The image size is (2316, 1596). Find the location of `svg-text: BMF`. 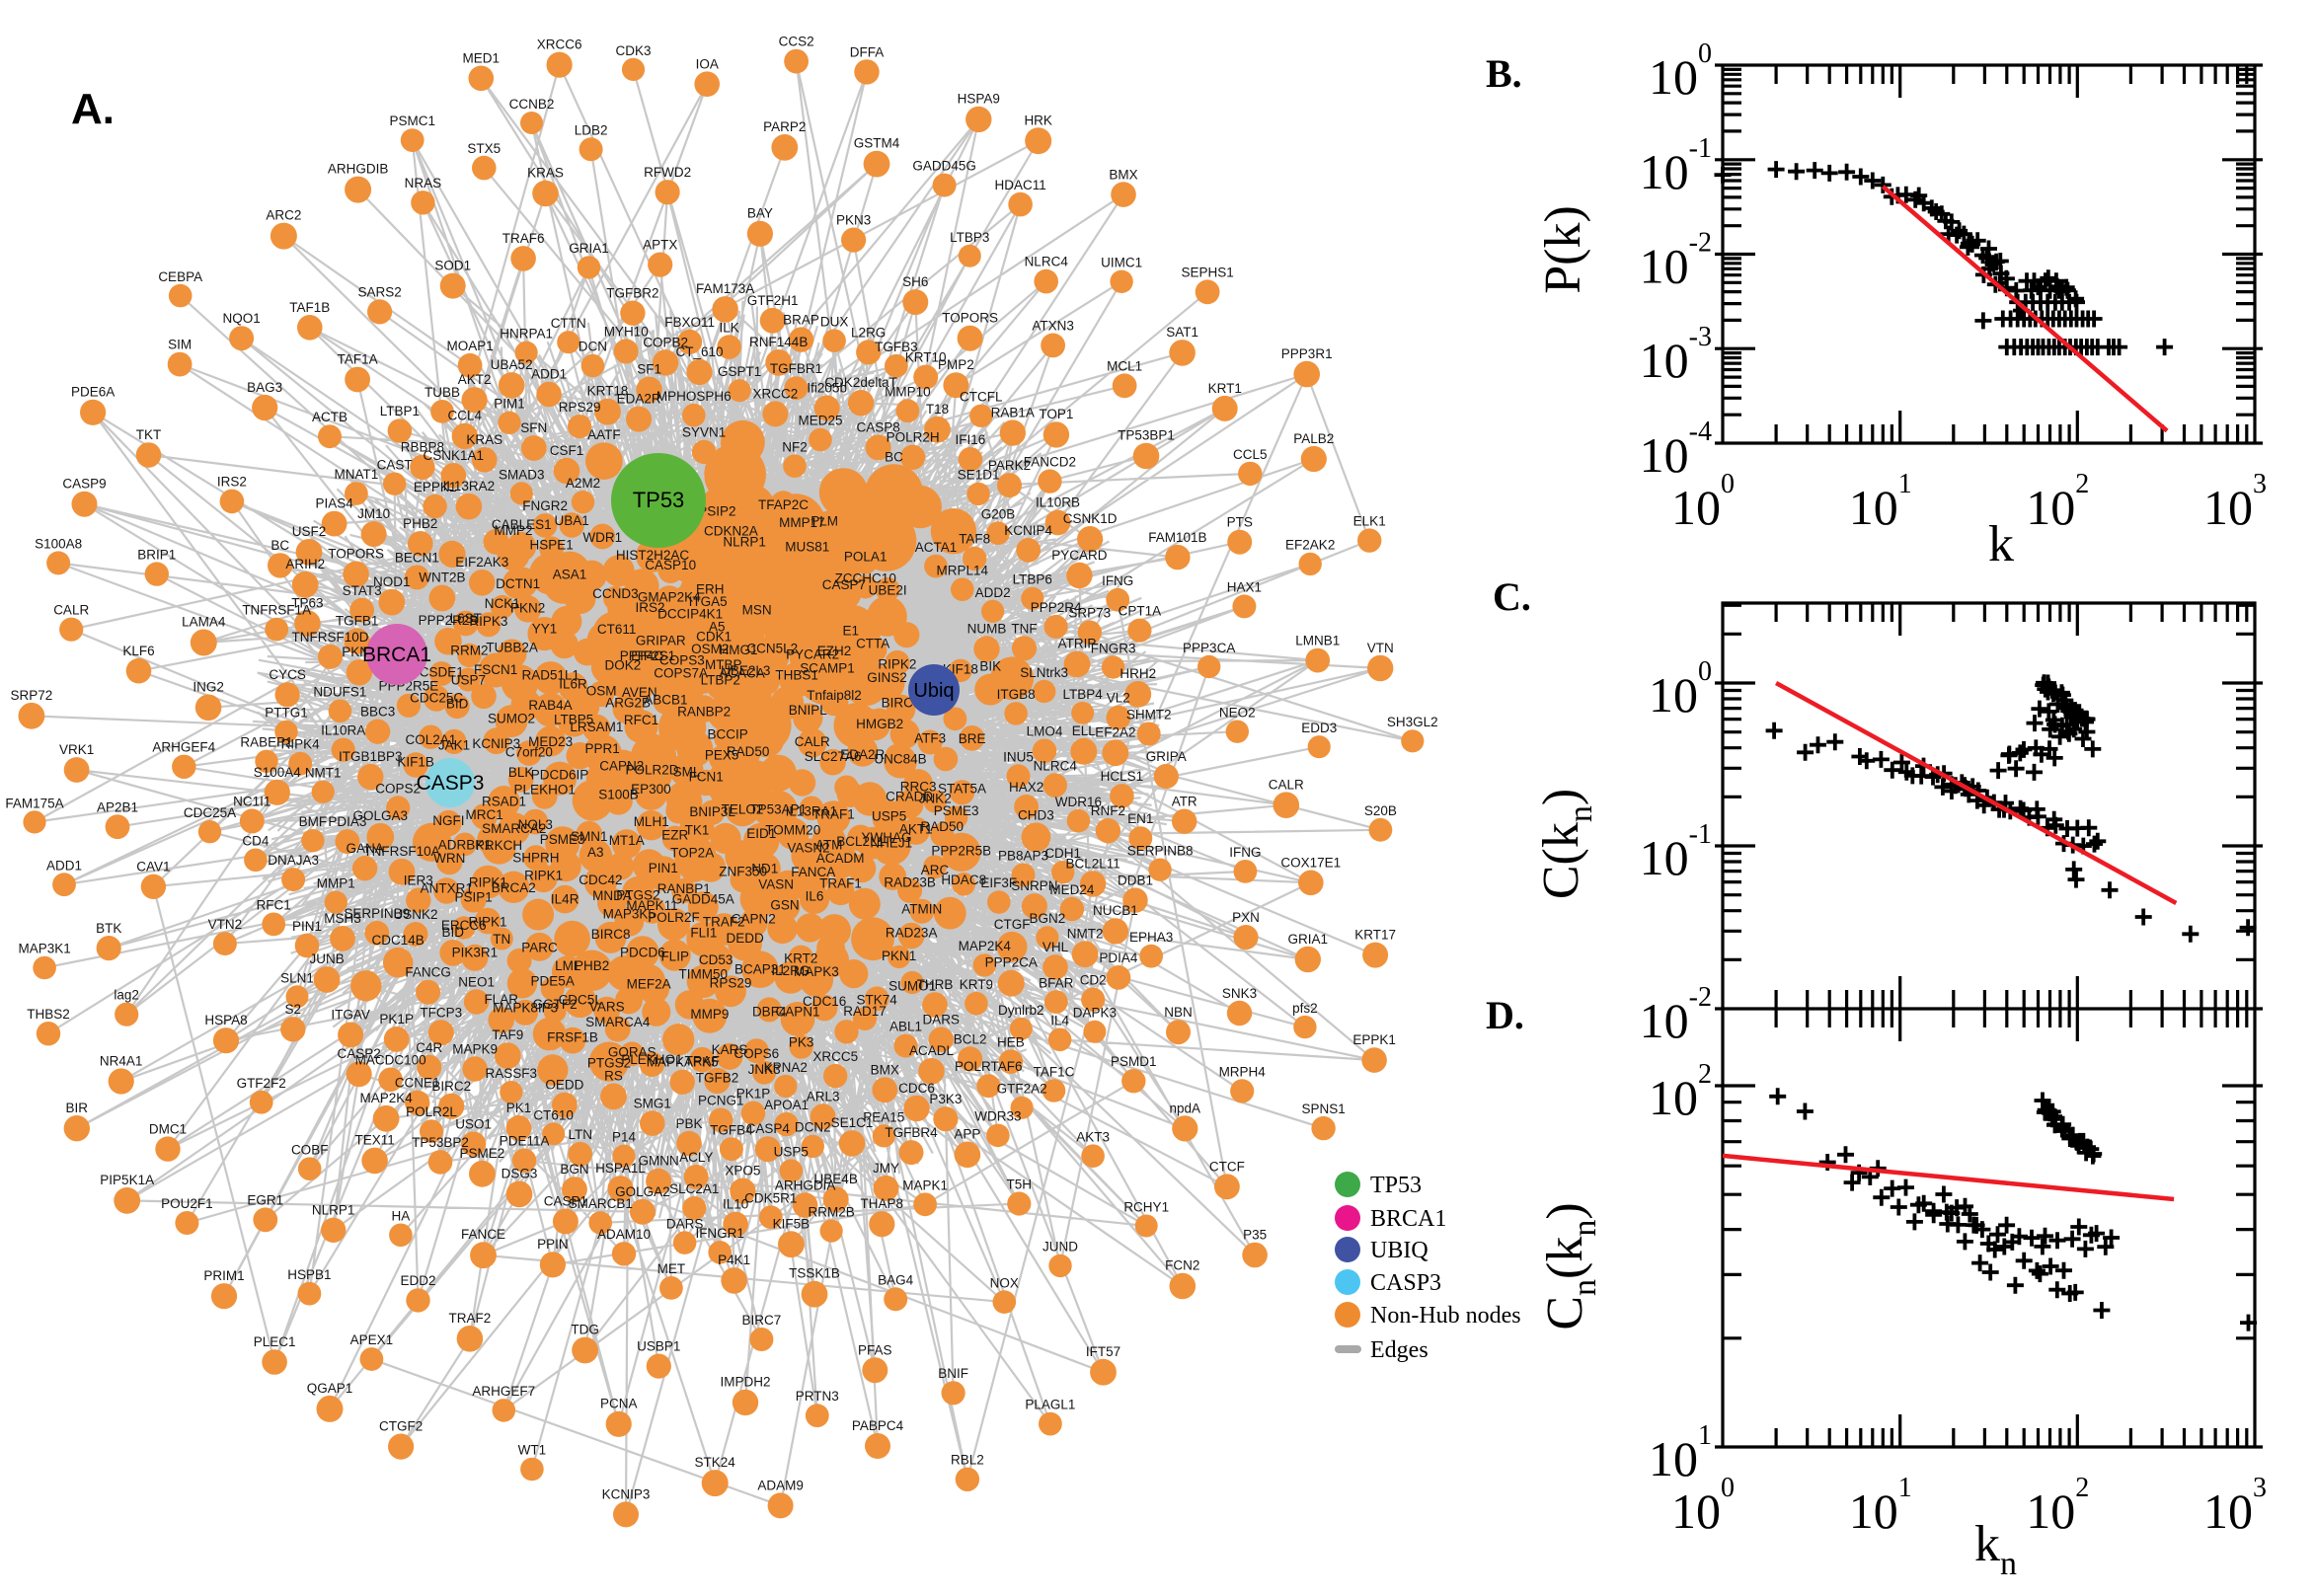

svg-text: BMF is located at coordinates (313, 821).